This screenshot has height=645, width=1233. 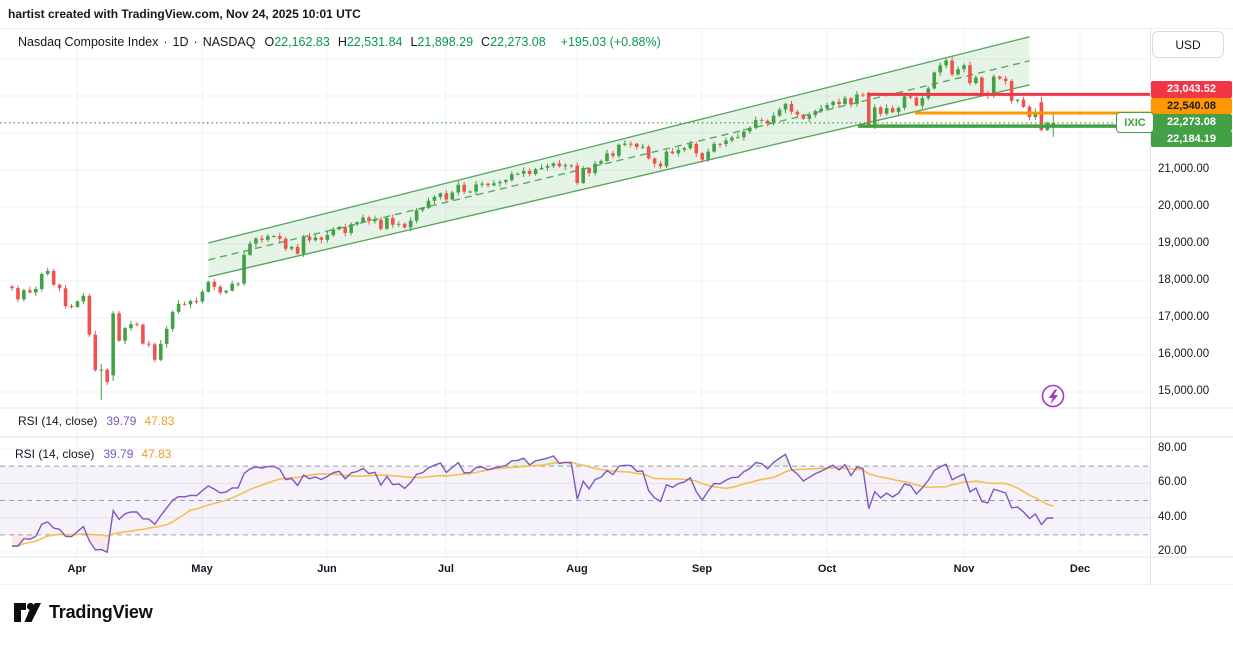 I want to click on rsi-axis-label: 20.00, so click(x=1172, y=551).